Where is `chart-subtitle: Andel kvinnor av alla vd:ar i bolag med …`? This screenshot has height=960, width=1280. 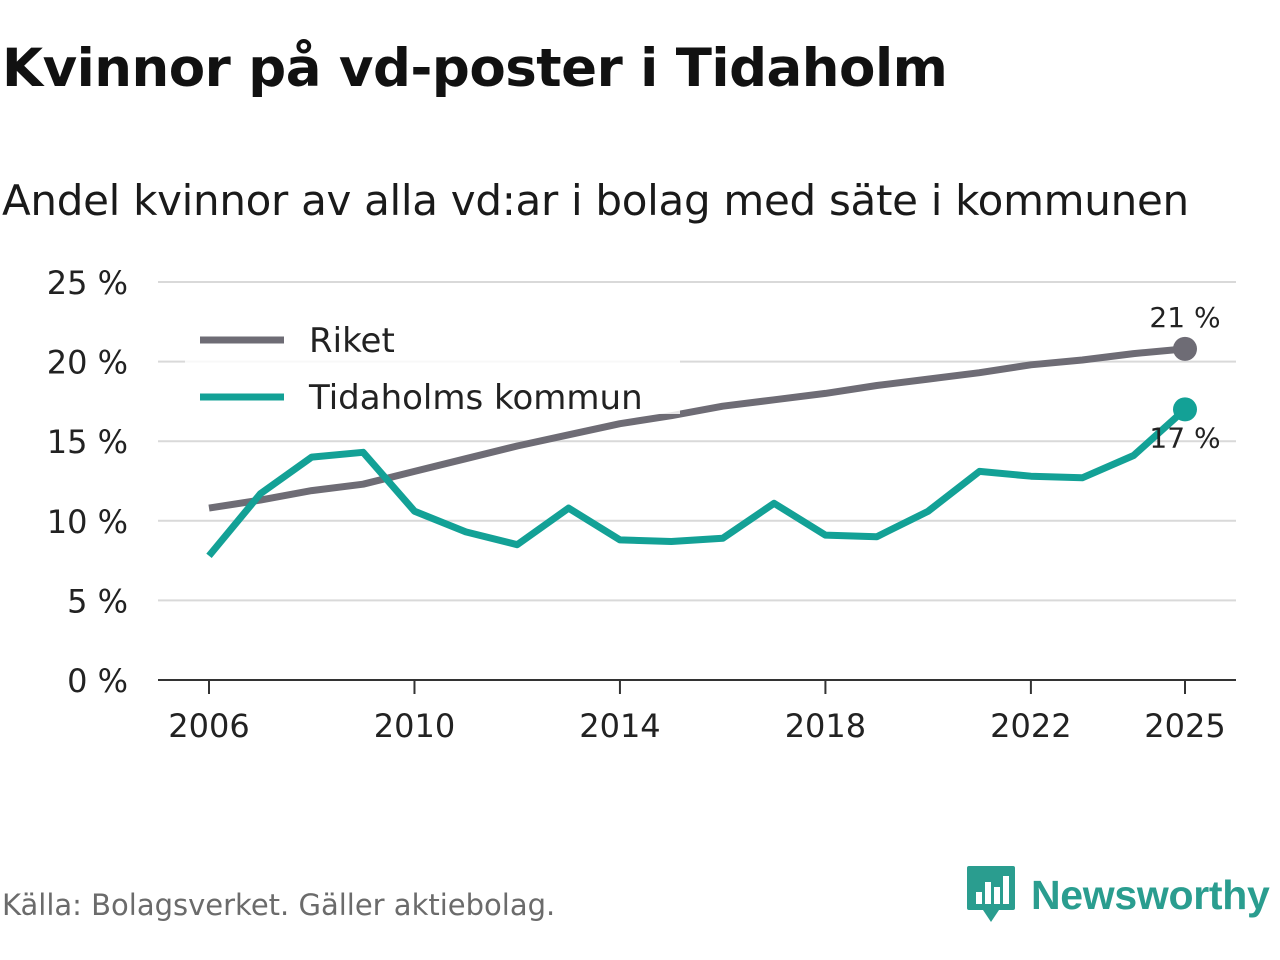 chart-subtitle: Andel kvinnor av alla vd:ar i bolag med … is located at coordinates (595, 200).